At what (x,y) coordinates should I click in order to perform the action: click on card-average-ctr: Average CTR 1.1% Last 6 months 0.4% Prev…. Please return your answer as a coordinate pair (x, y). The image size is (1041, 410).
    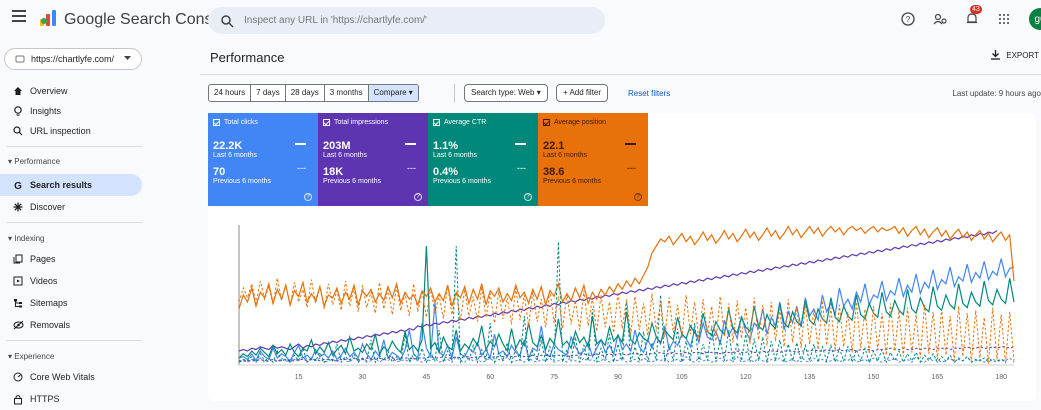
    Looking at the image, I should click on (483, 159).